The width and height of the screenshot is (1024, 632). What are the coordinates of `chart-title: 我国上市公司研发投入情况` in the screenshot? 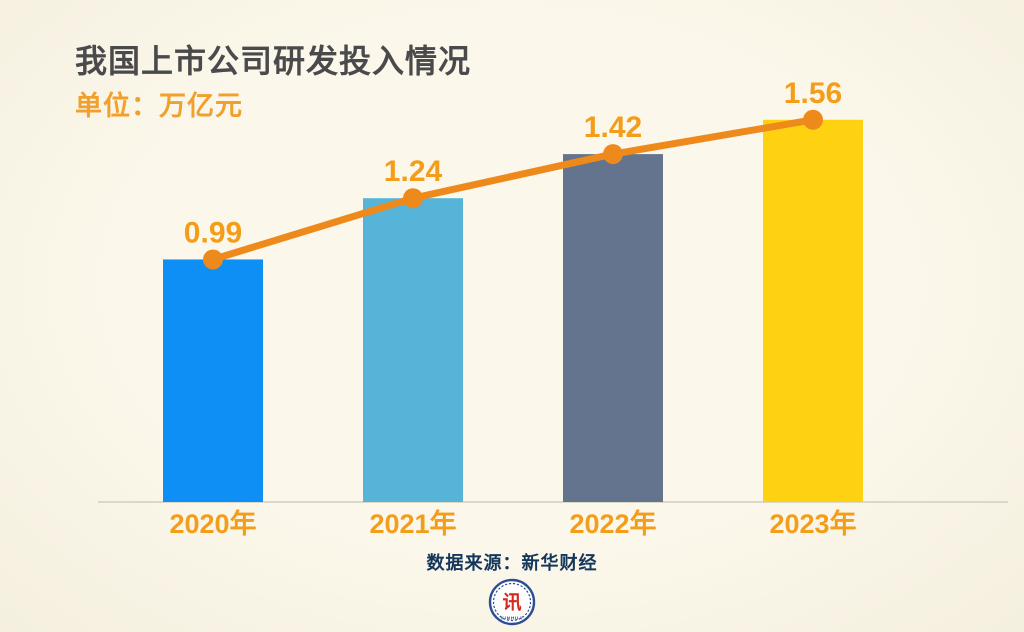 It's located at (273, 61).